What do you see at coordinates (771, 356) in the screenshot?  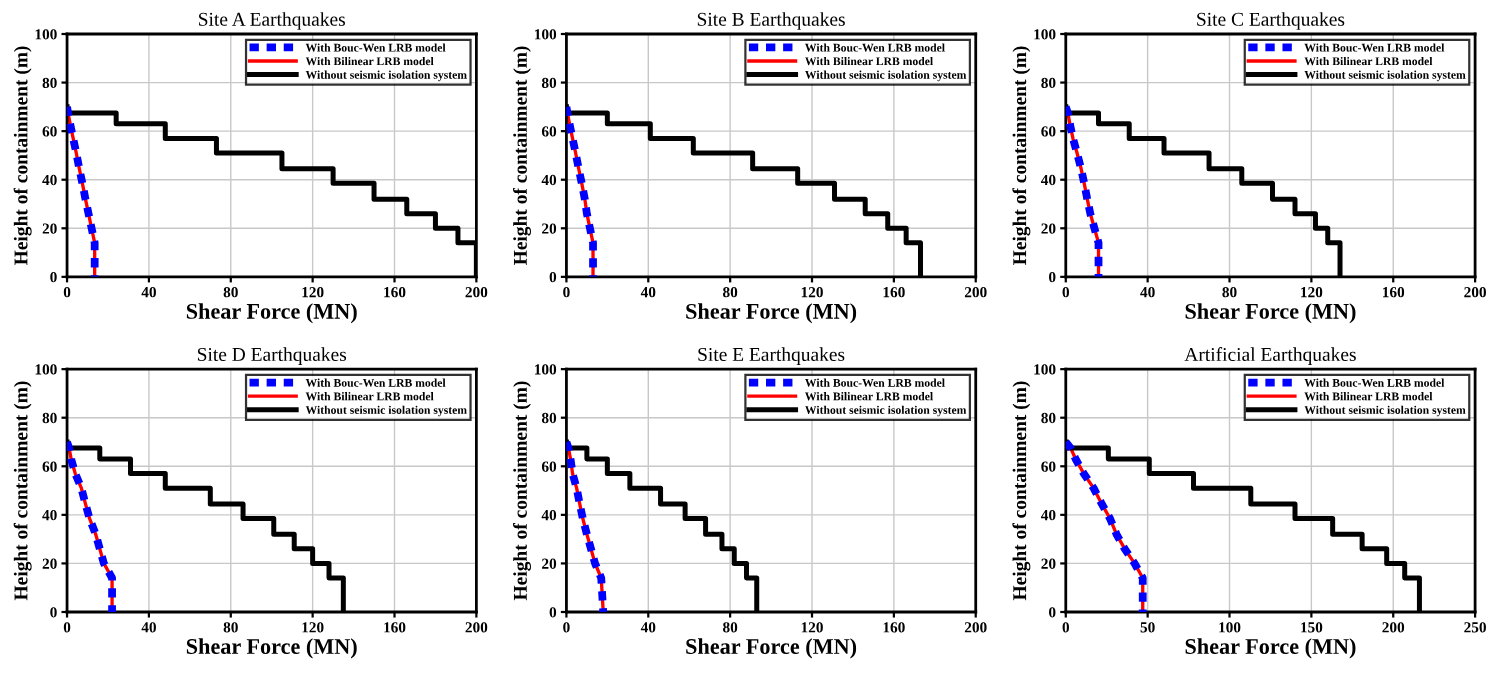 I see `chart-title: Site E Earthquakes` at bounding box center [771, 356].